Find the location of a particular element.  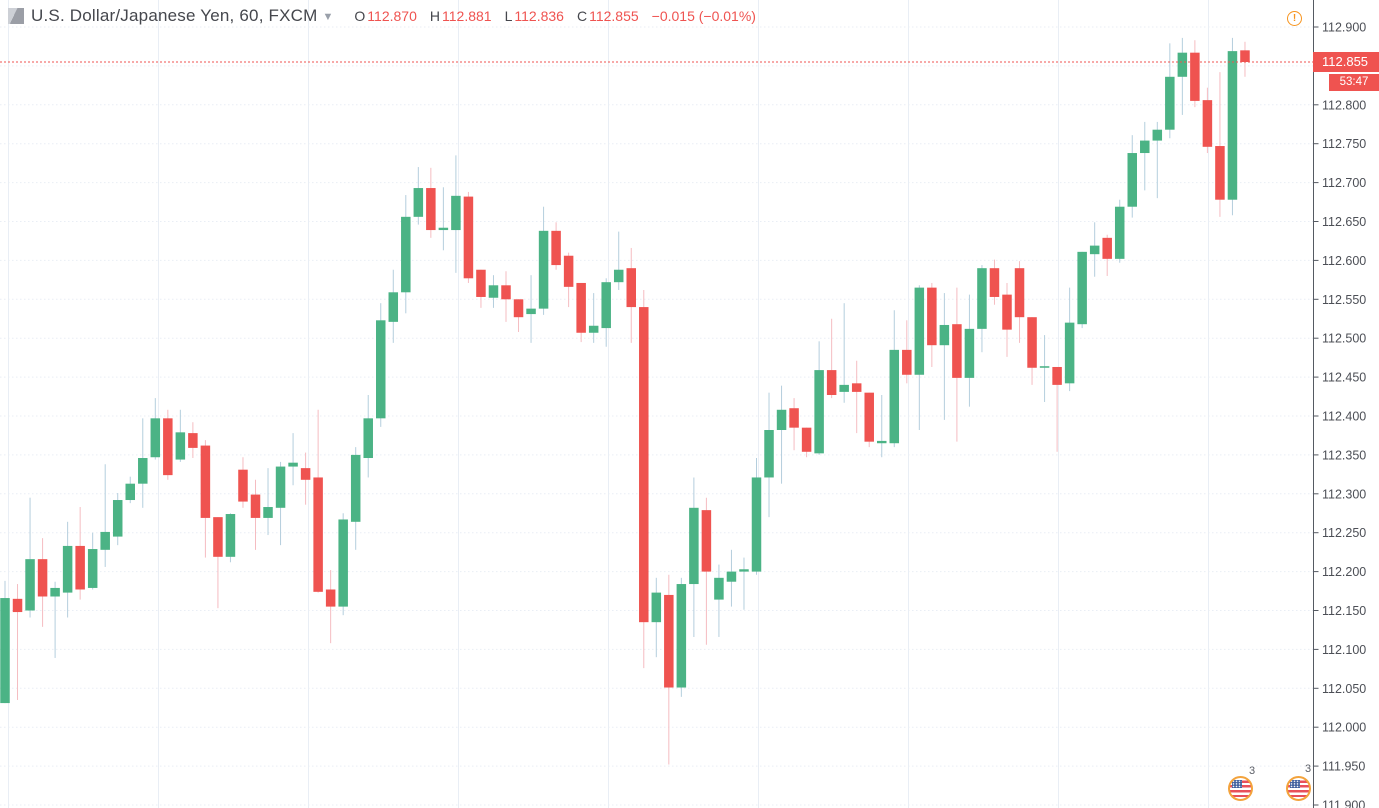

bar-countdown: 53:47 is located at coordinates (1354, 82).